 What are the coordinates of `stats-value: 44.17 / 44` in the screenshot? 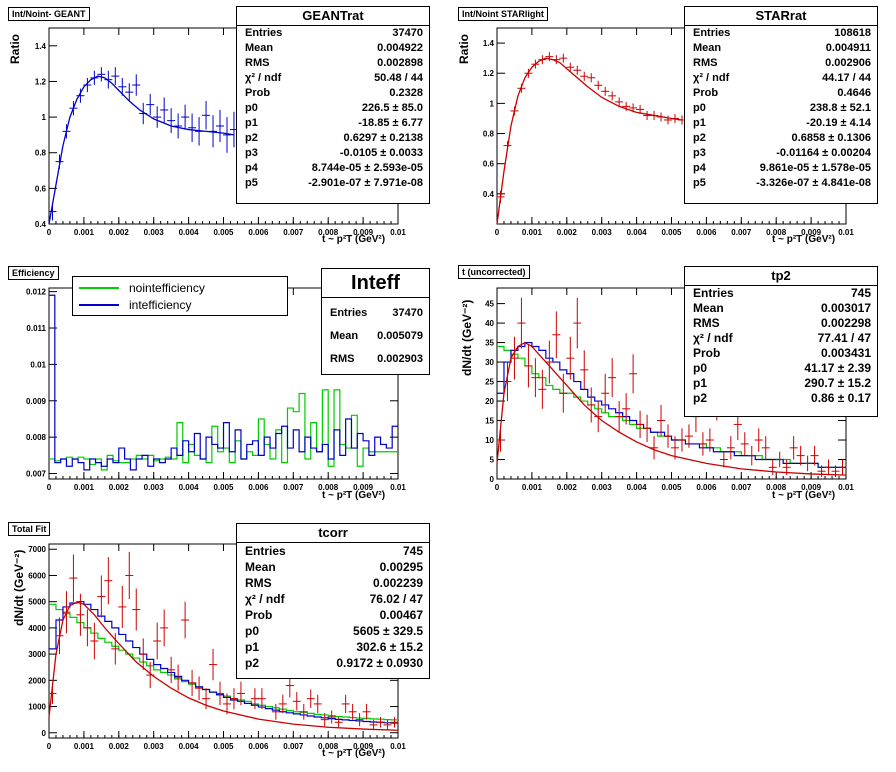 It's located at (846, 78).